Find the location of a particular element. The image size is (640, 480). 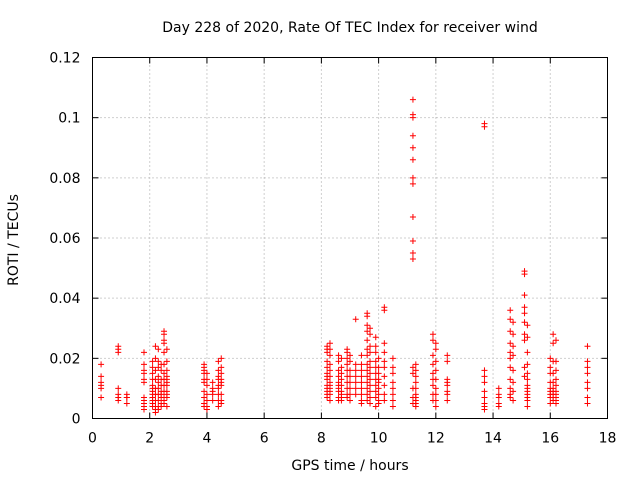

y-tick-label: 0.1 is located at coordinates (69, 119).